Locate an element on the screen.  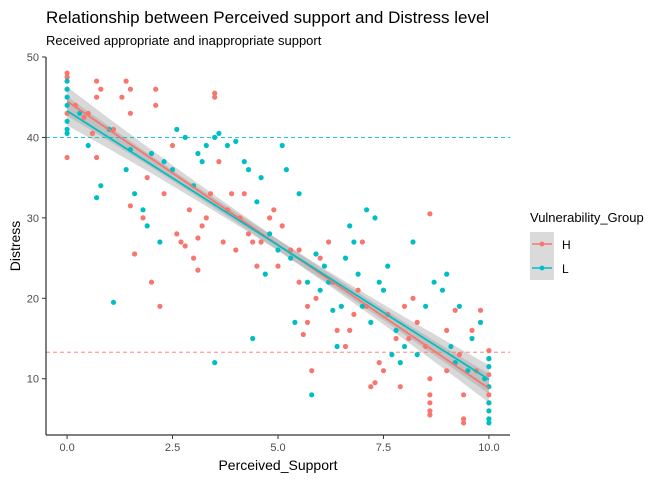
legend: Vulnerability_Group H L is located at coordinates (587, 245).